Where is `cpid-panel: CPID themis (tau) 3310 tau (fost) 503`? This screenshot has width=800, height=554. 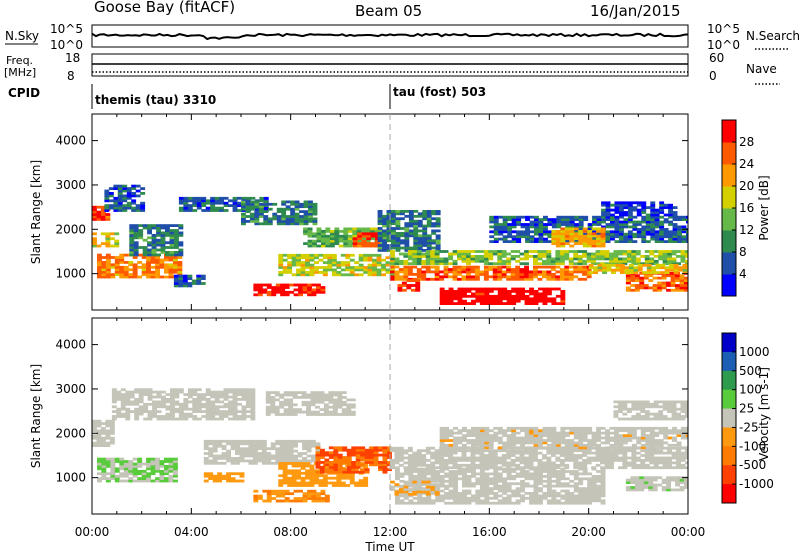 cpid-panel: CPID themis (tau) 3310 tau (fost) 503 is located at coordinates (247, 96).